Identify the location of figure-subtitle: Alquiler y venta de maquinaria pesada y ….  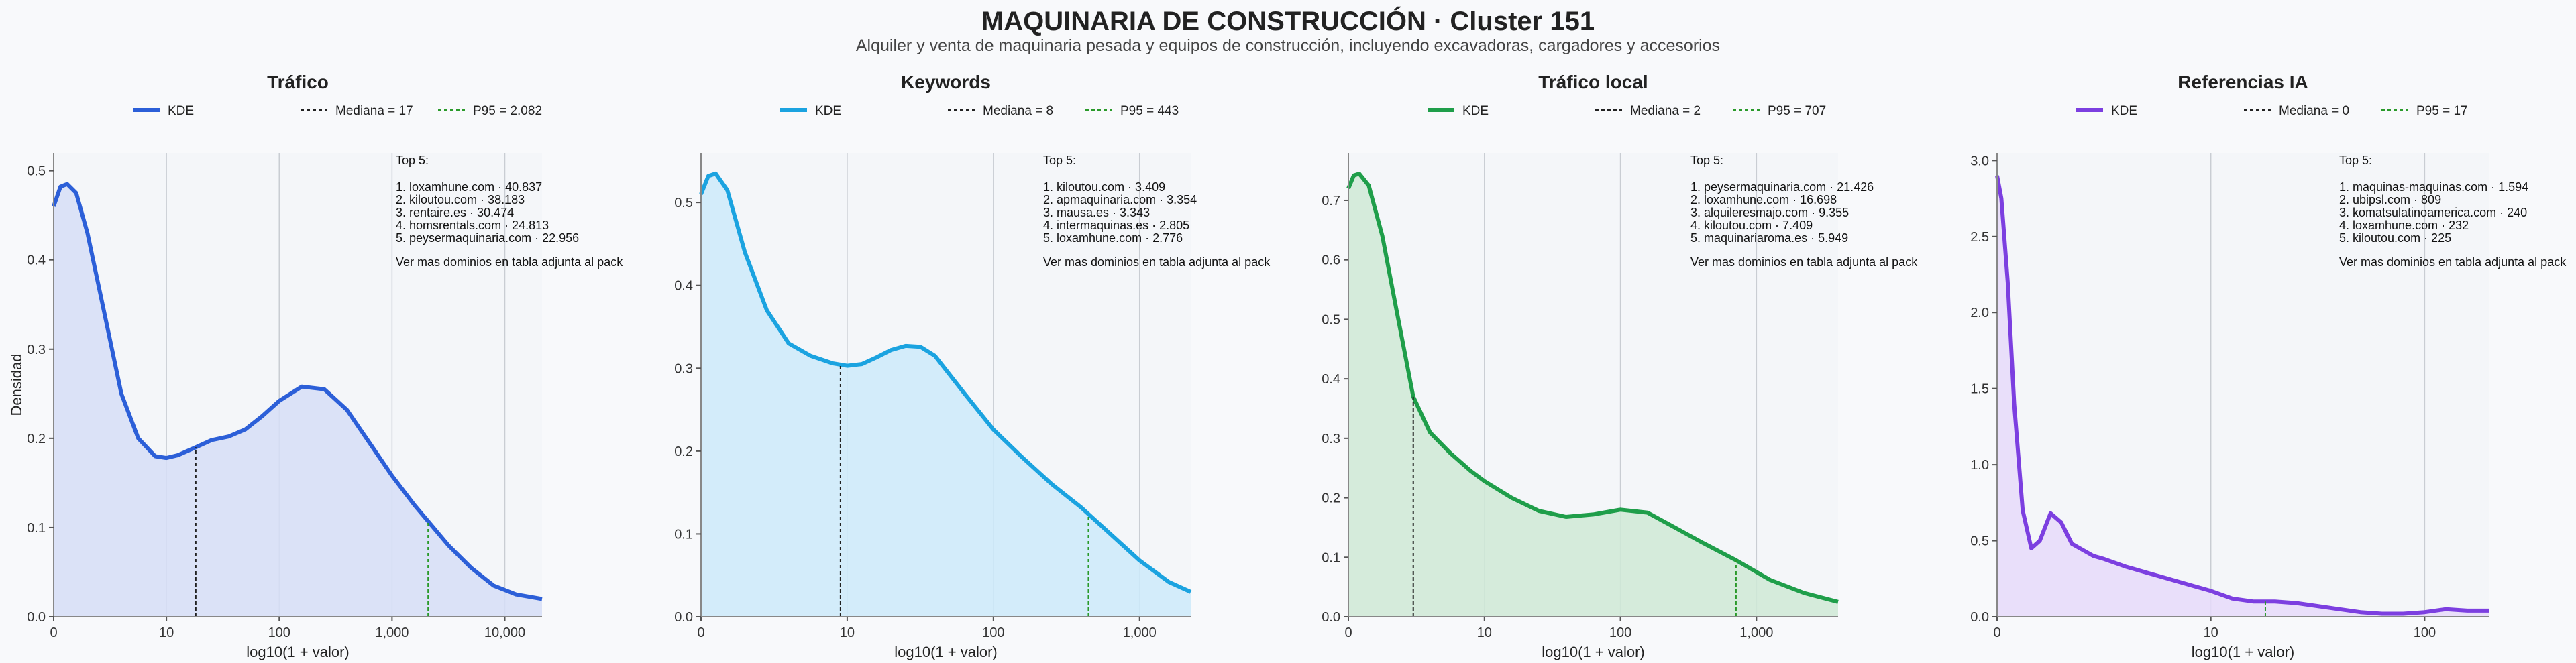
(1288, 45).